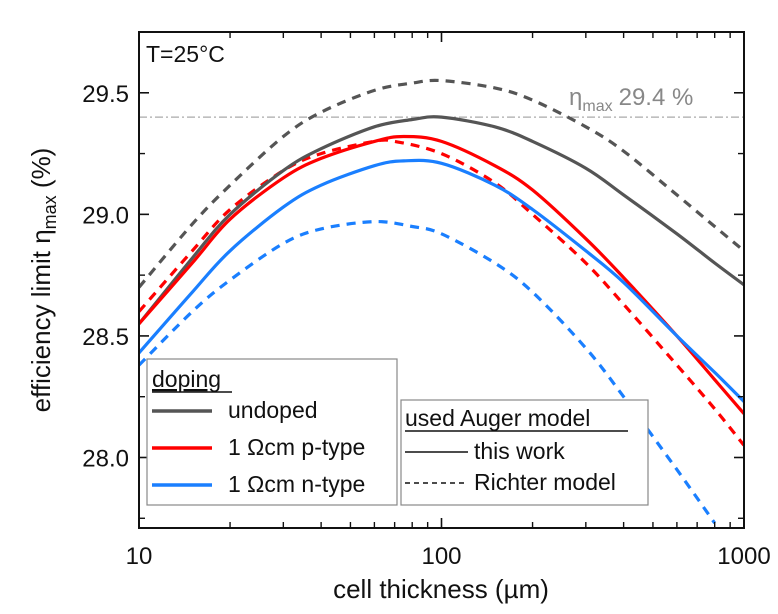 The image size is (778, 614). I want to click on y-axis-label: efficiency limit ηmax (%), so click(43, 280).